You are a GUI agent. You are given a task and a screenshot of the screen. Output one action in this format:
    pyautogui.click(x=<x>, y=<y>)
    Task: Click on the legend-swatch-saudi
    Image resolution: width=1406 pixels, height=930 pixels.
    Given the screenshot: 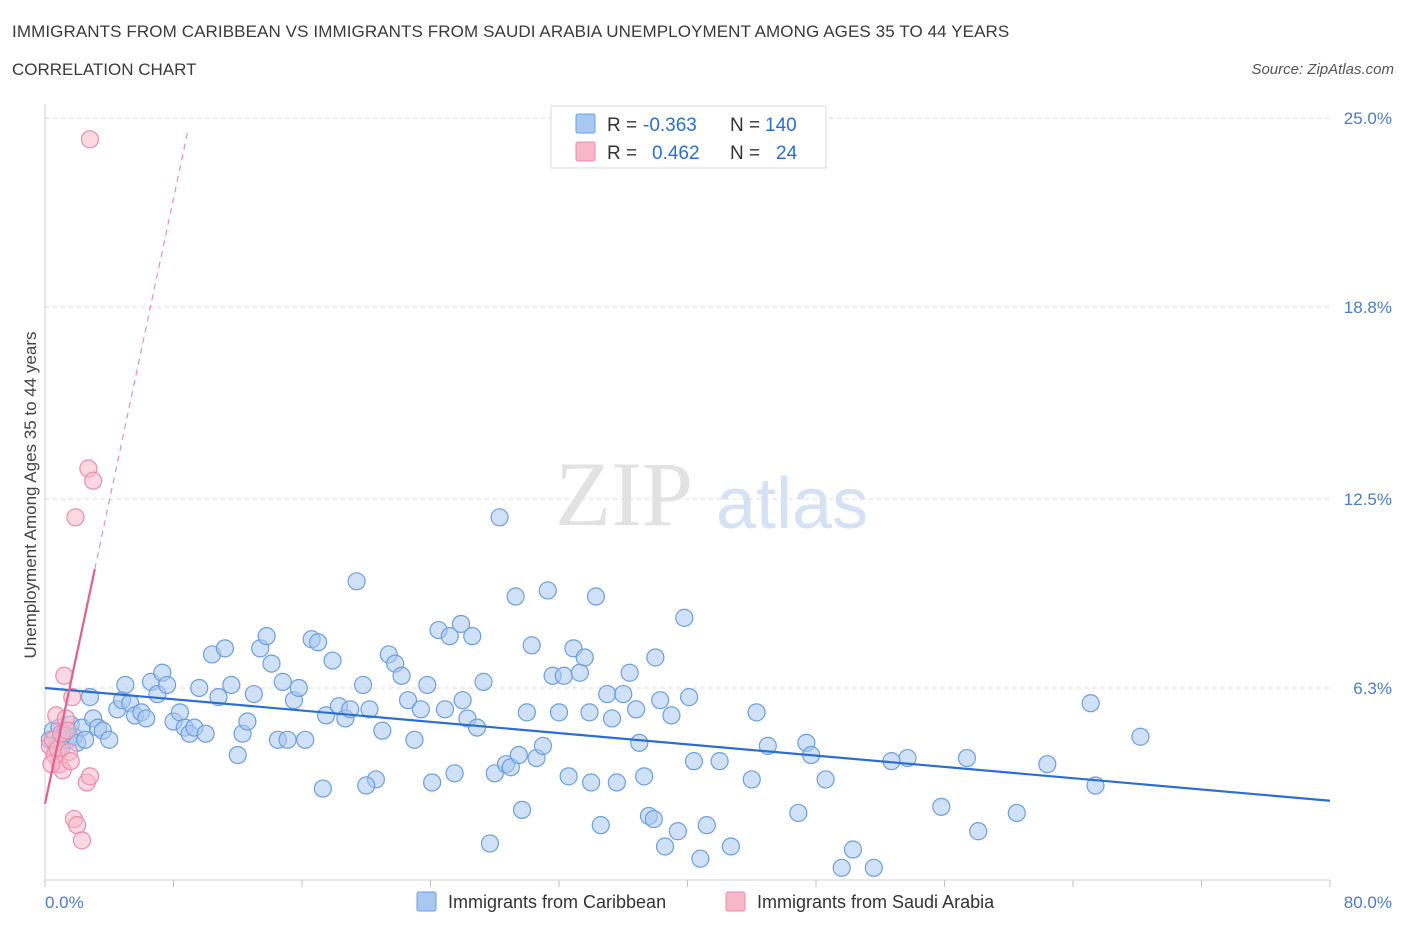 What is the action you would take?
    pyautogui.click(x=585, y=151)
    